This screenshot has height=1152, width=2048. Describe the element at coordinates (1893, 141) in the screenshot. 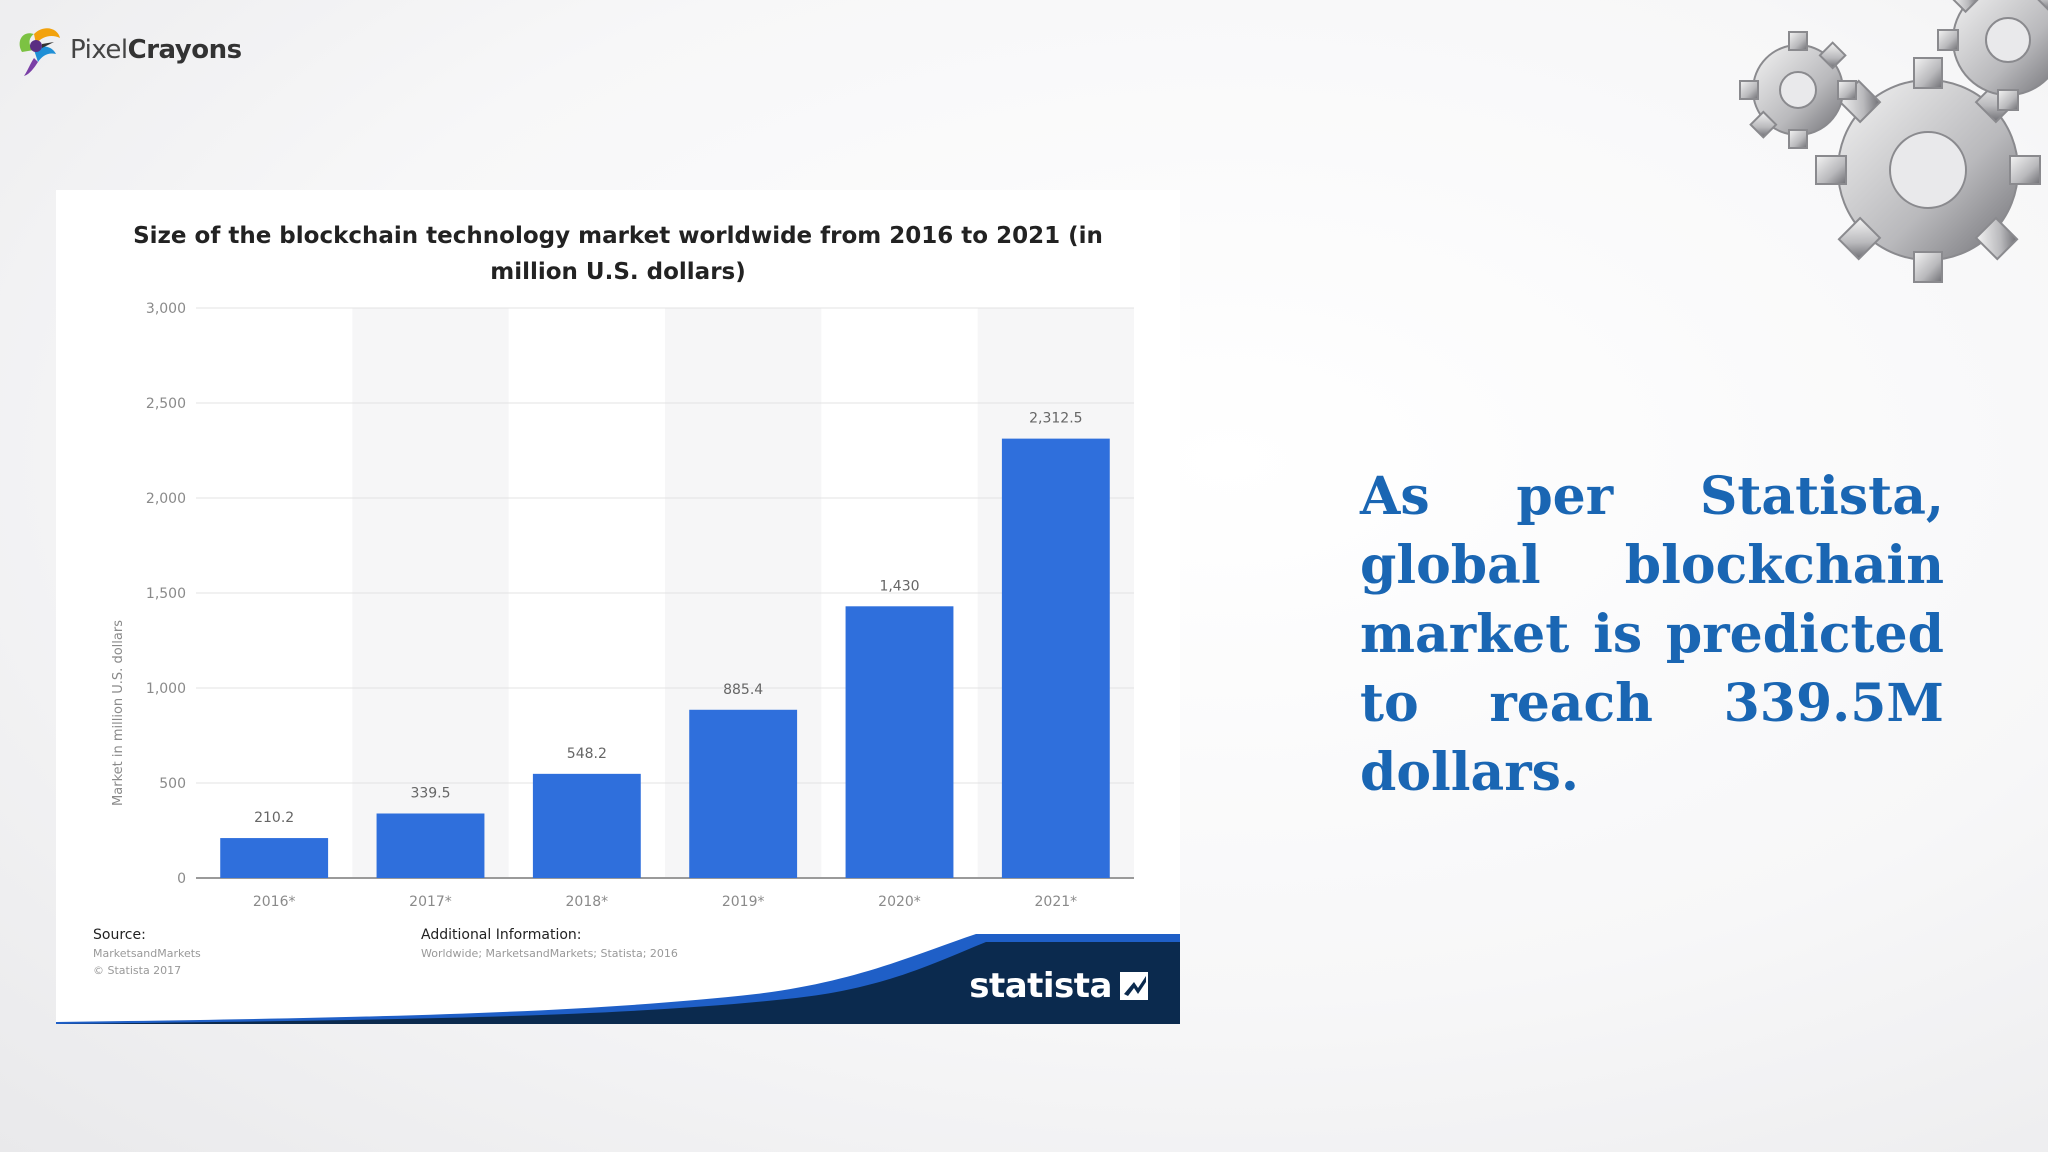

I see `gears-decoration` at that location.